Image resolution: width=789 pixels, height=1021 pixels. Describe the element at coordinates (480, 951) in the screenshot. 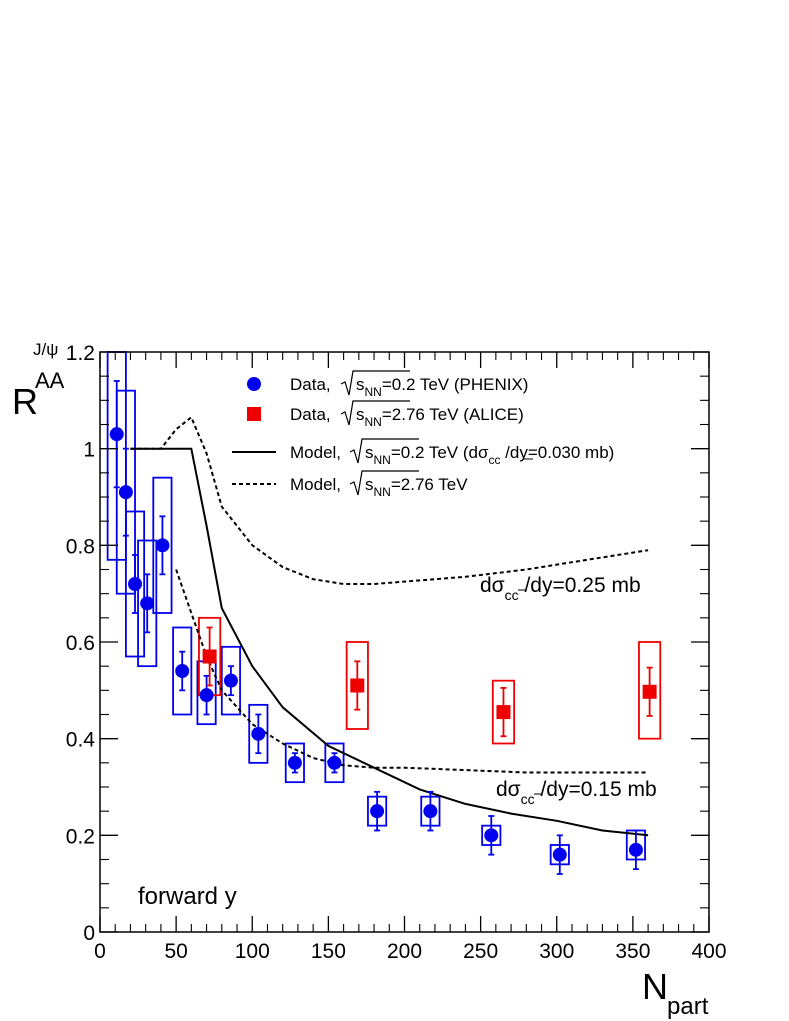

I see `x-tick-label: 250` at that location.